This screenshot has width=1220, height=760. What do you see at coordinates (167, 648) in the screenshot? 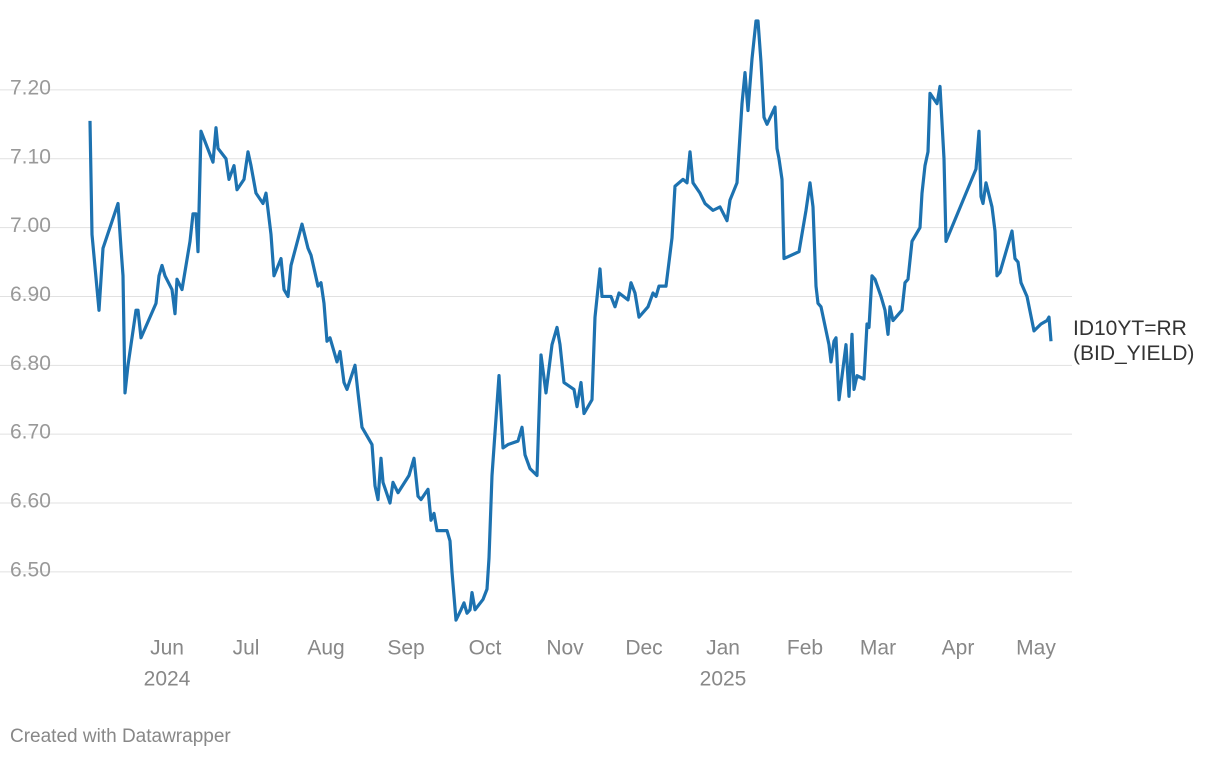
I see `x-tick-label: Jun` at bounding box center [167, 648].